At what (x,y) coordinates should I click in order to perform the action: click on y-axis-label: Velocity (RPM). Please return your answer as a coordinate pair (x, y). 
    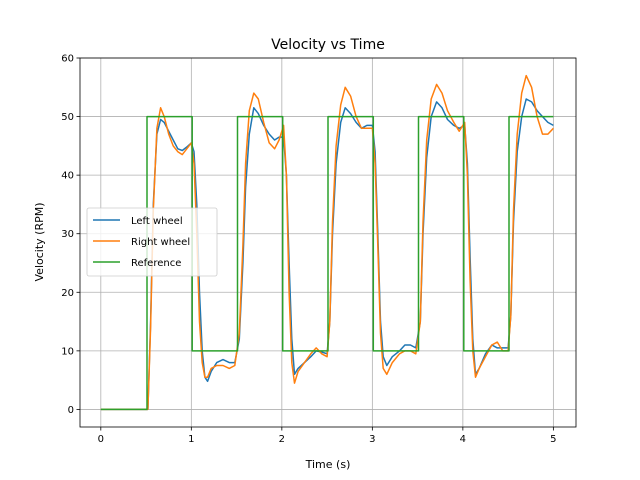
    Looking at the image, I should click on (39, 242).